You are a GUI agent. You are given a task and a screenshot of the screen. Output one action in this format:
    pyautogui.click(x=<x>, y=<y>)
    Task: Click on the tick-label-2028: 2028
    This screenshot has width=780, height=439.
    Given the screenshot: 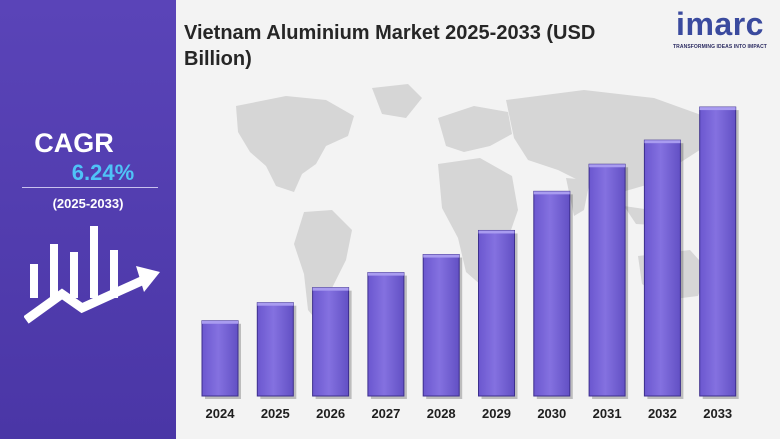 What is the action you would take?
    pyautogui.click(x=441, y=413)
    